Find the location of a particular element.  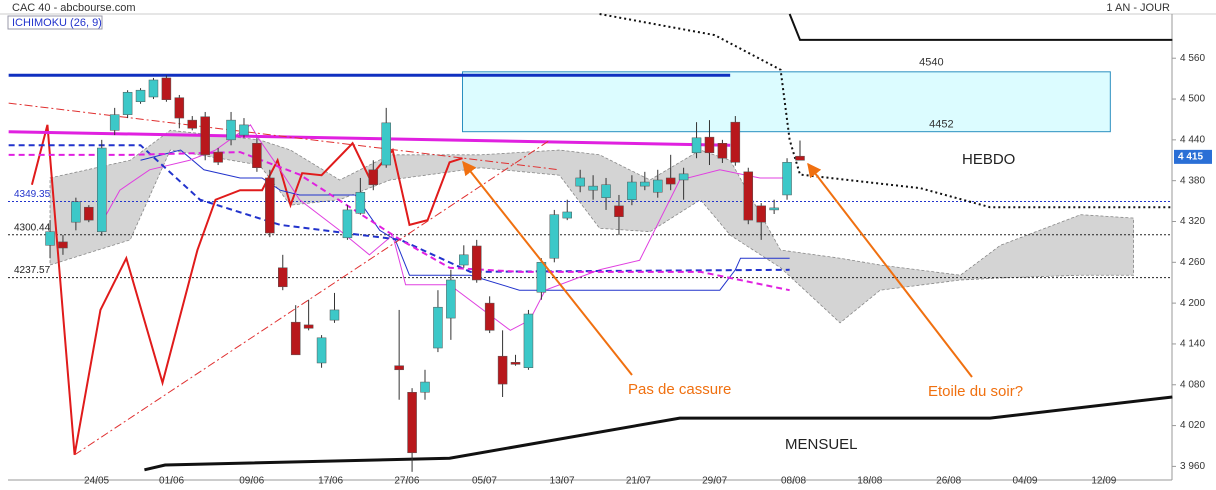

annotation: Etoile du soir? is located at coordinates (975, 391).